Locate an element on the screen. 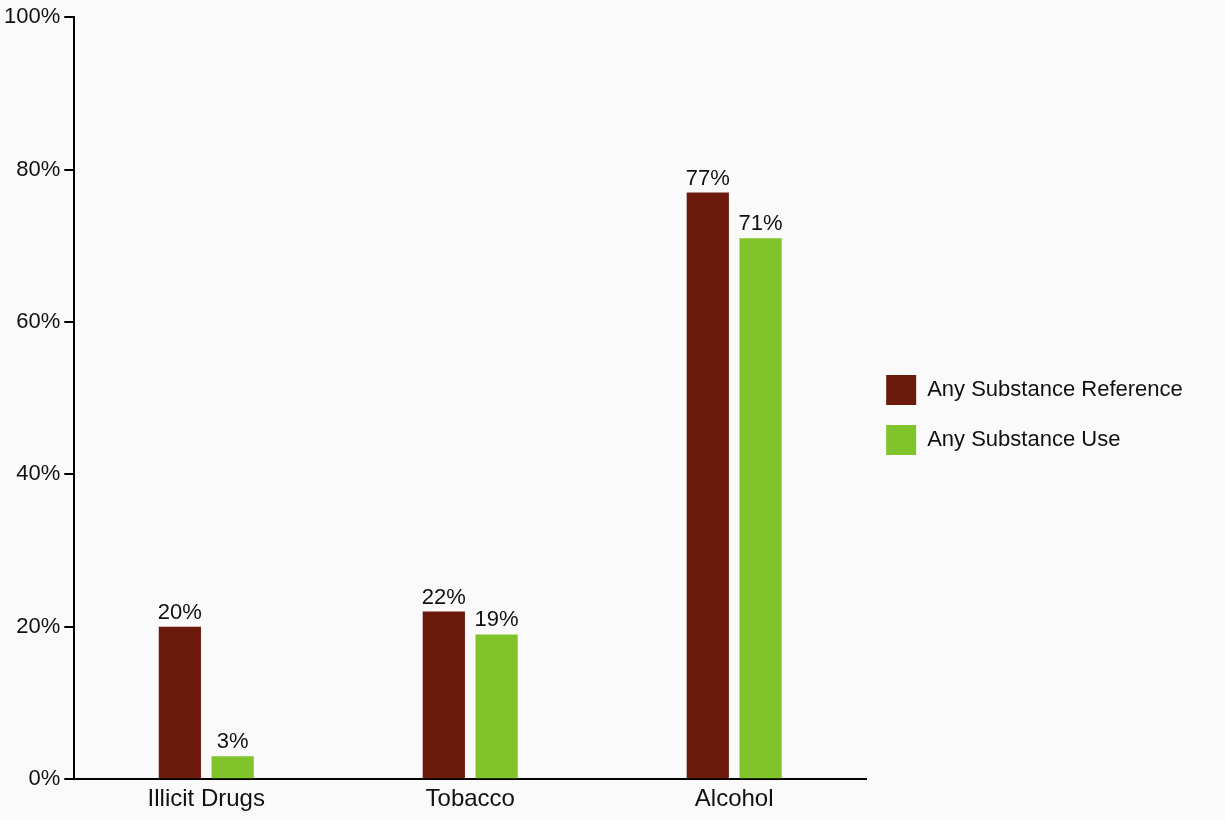 This screenshot has width=1225, height=820. x-tick-label: Illicit Drugs is located at coordinates (206, 798).